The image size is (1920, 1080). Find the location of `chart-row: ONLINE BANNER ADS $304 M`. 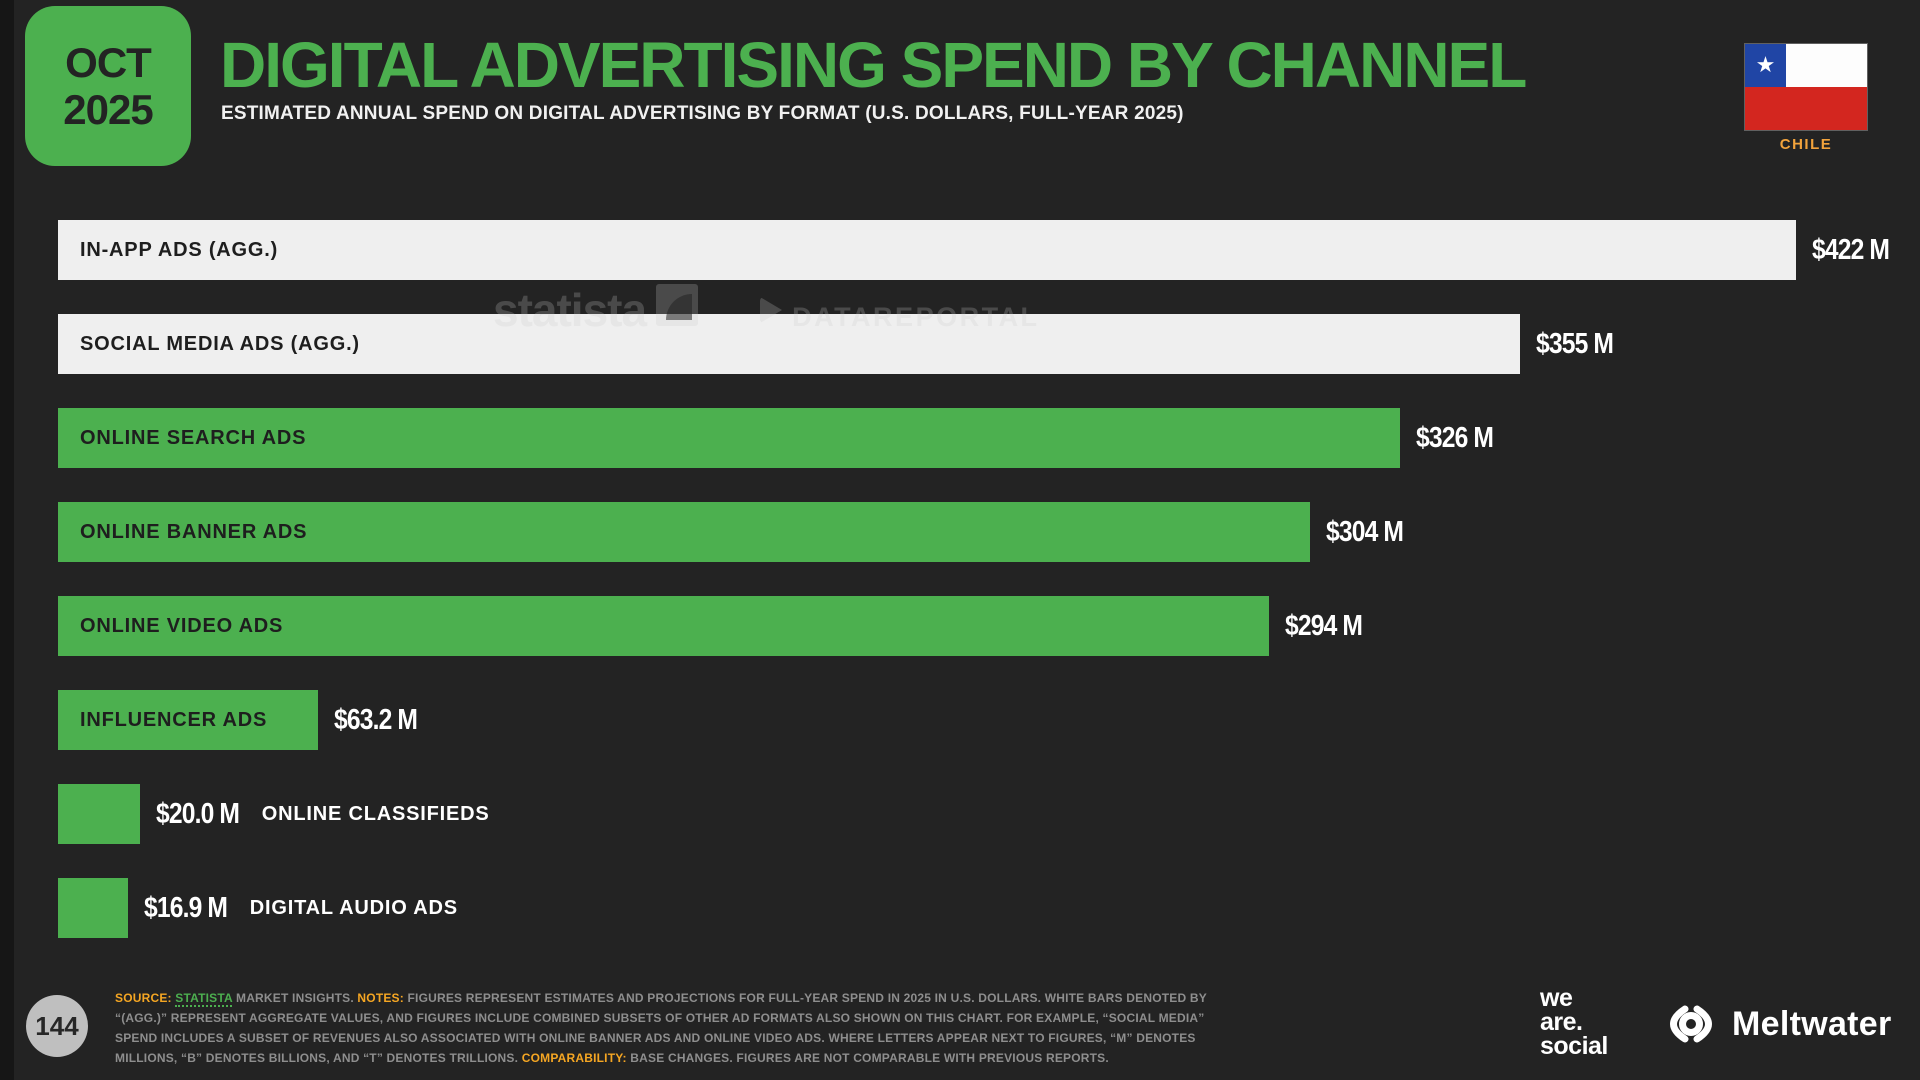

chart-row: ONLINE BANNER ADS $304 M is located at coordinates (980, 532).